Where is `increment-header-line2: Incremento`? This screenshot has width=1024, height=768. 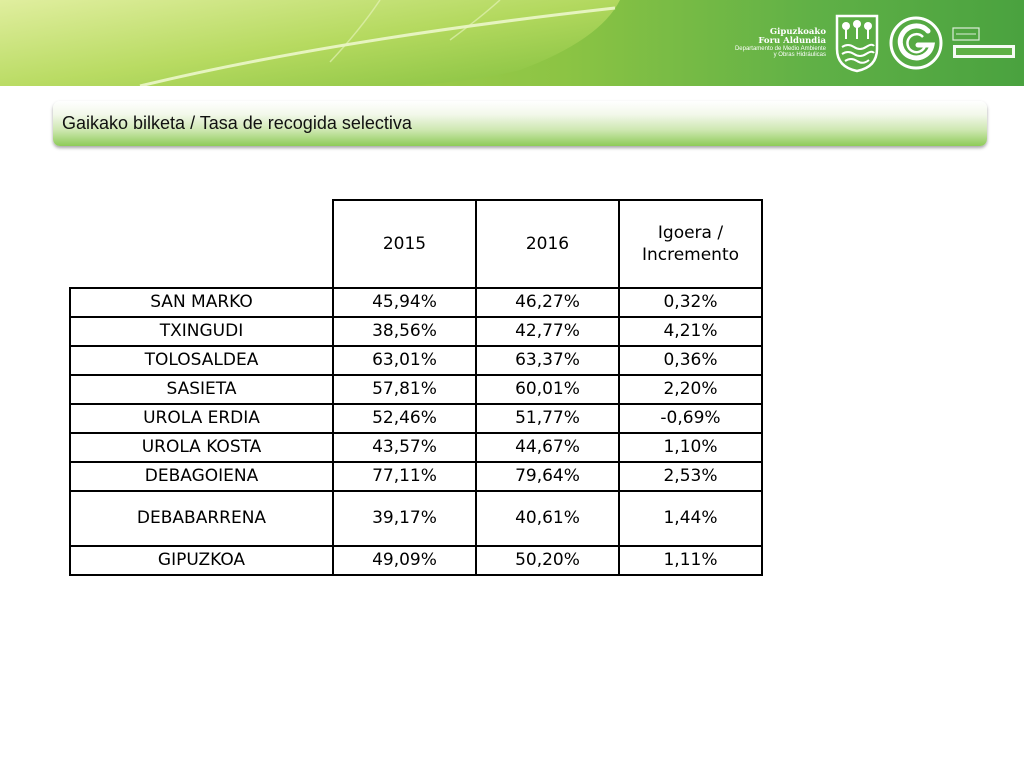
increment-header-line2: Incremento is located at coordinates (690, 255).